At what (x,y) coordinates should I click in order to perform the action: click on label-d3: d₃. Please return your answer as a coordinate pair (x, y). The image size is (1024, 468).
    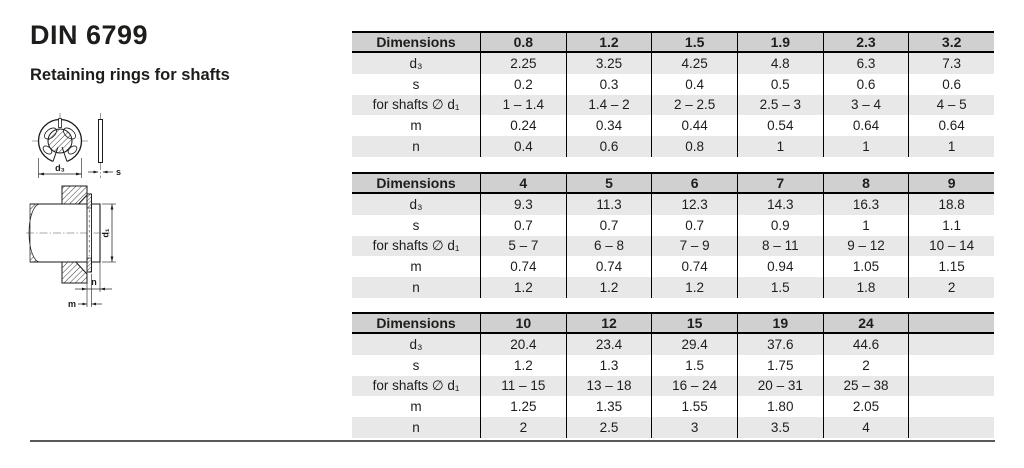
    Looking at the image, I should click on (60, 168).